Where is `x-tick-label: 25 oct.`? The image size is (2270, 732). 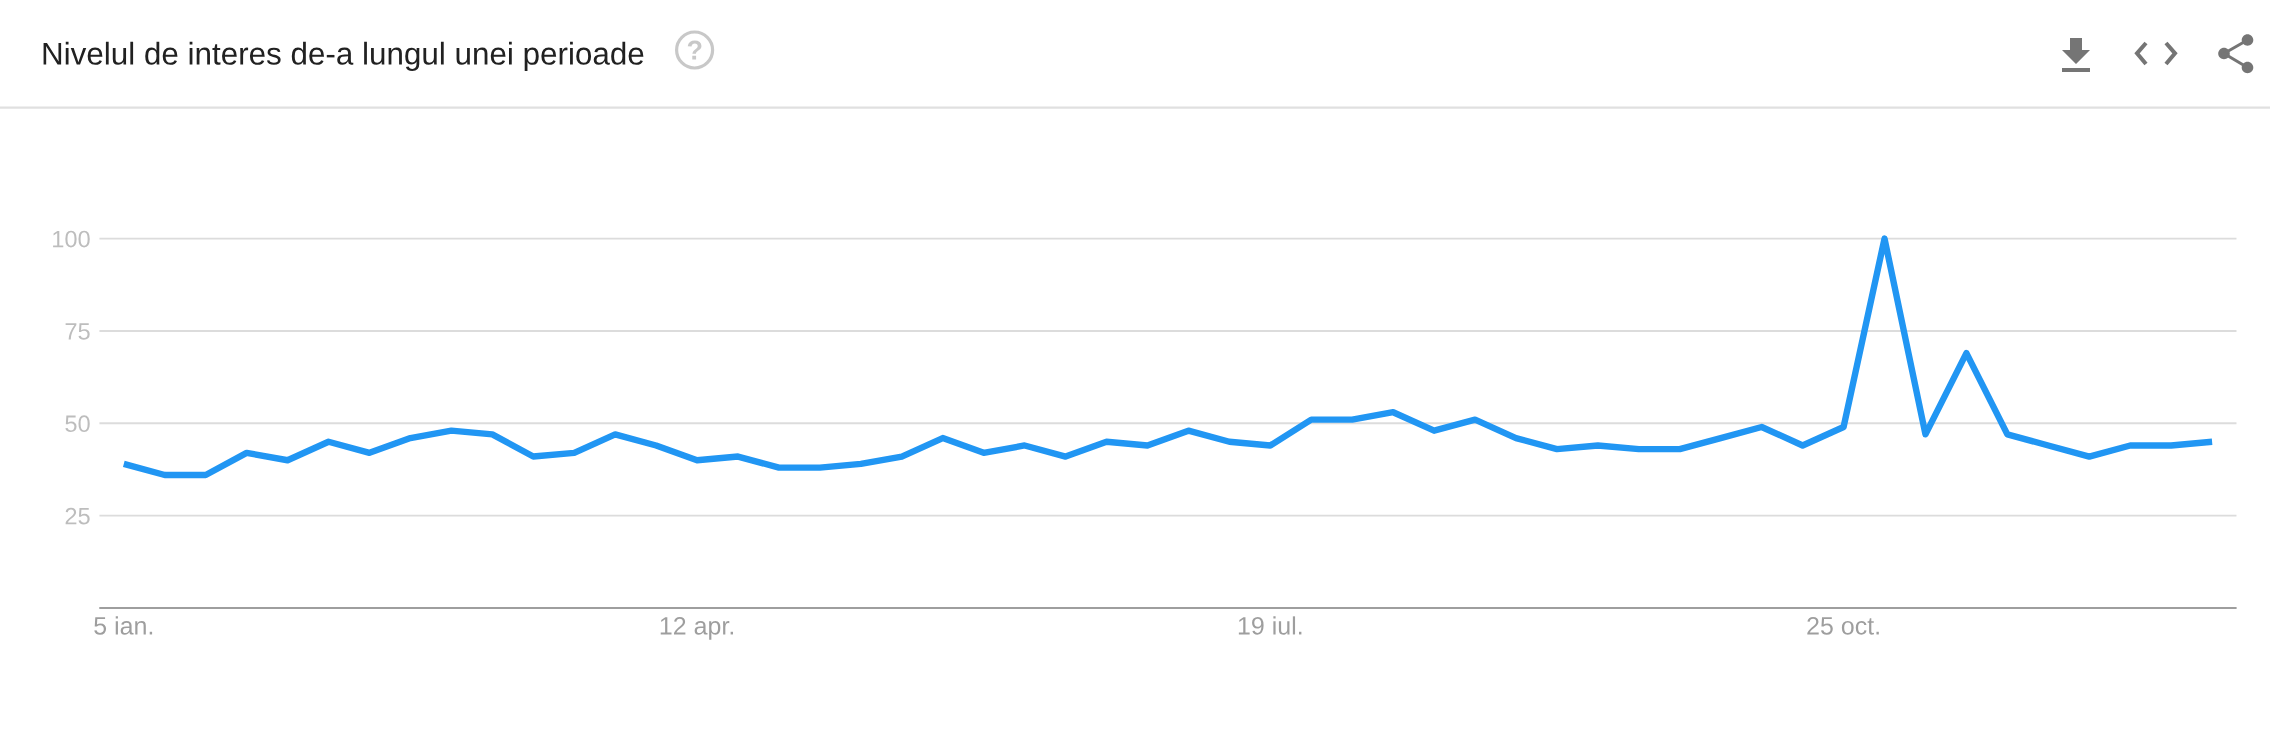
x-tick-label: 25 oct. is located at coordinates (1843, 625).